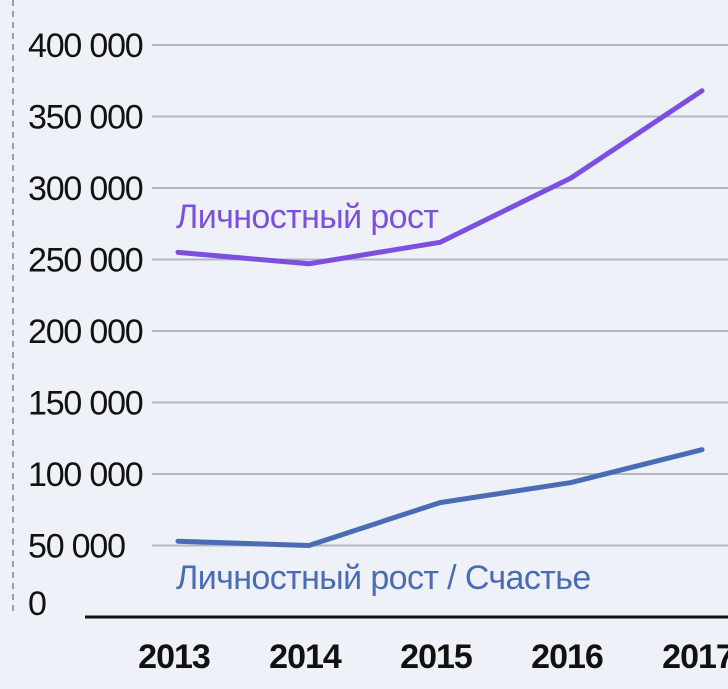  What do you see at coordinates (85, 475) in the screenshot?
I see `y-tick-label: 100 000` at bounding box center [85, 475].